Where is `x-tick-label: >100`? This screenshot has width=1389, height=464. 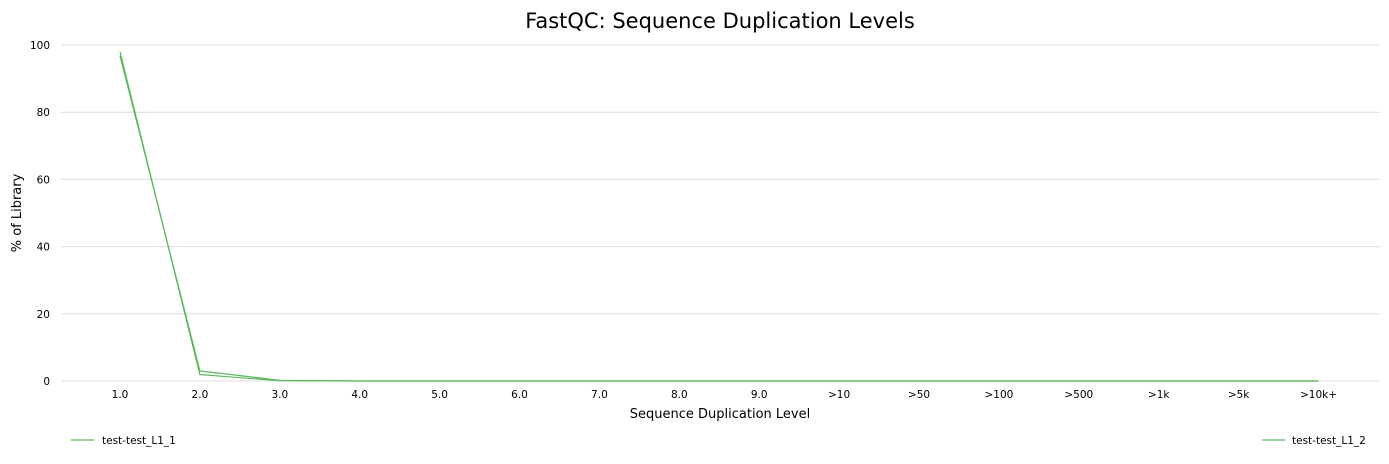
x-tick-label: >100 is located at coordinates (998, 395).